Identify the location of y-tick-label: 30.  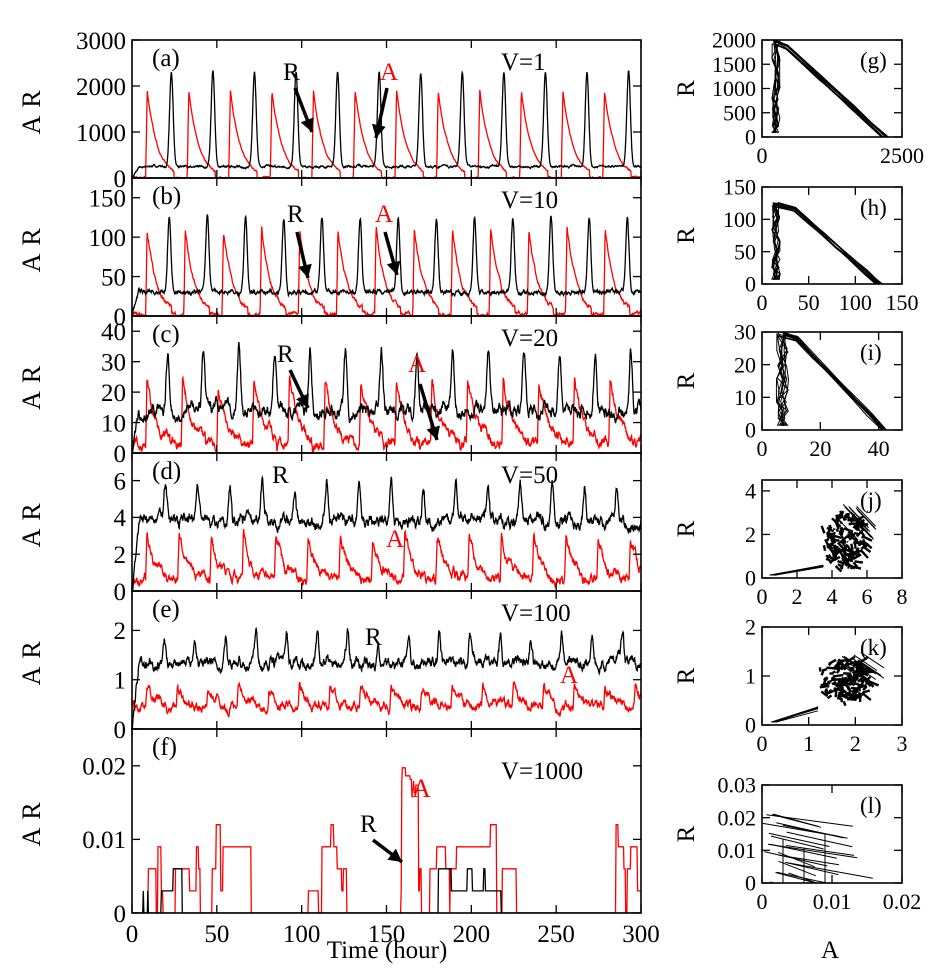
(113, 362).